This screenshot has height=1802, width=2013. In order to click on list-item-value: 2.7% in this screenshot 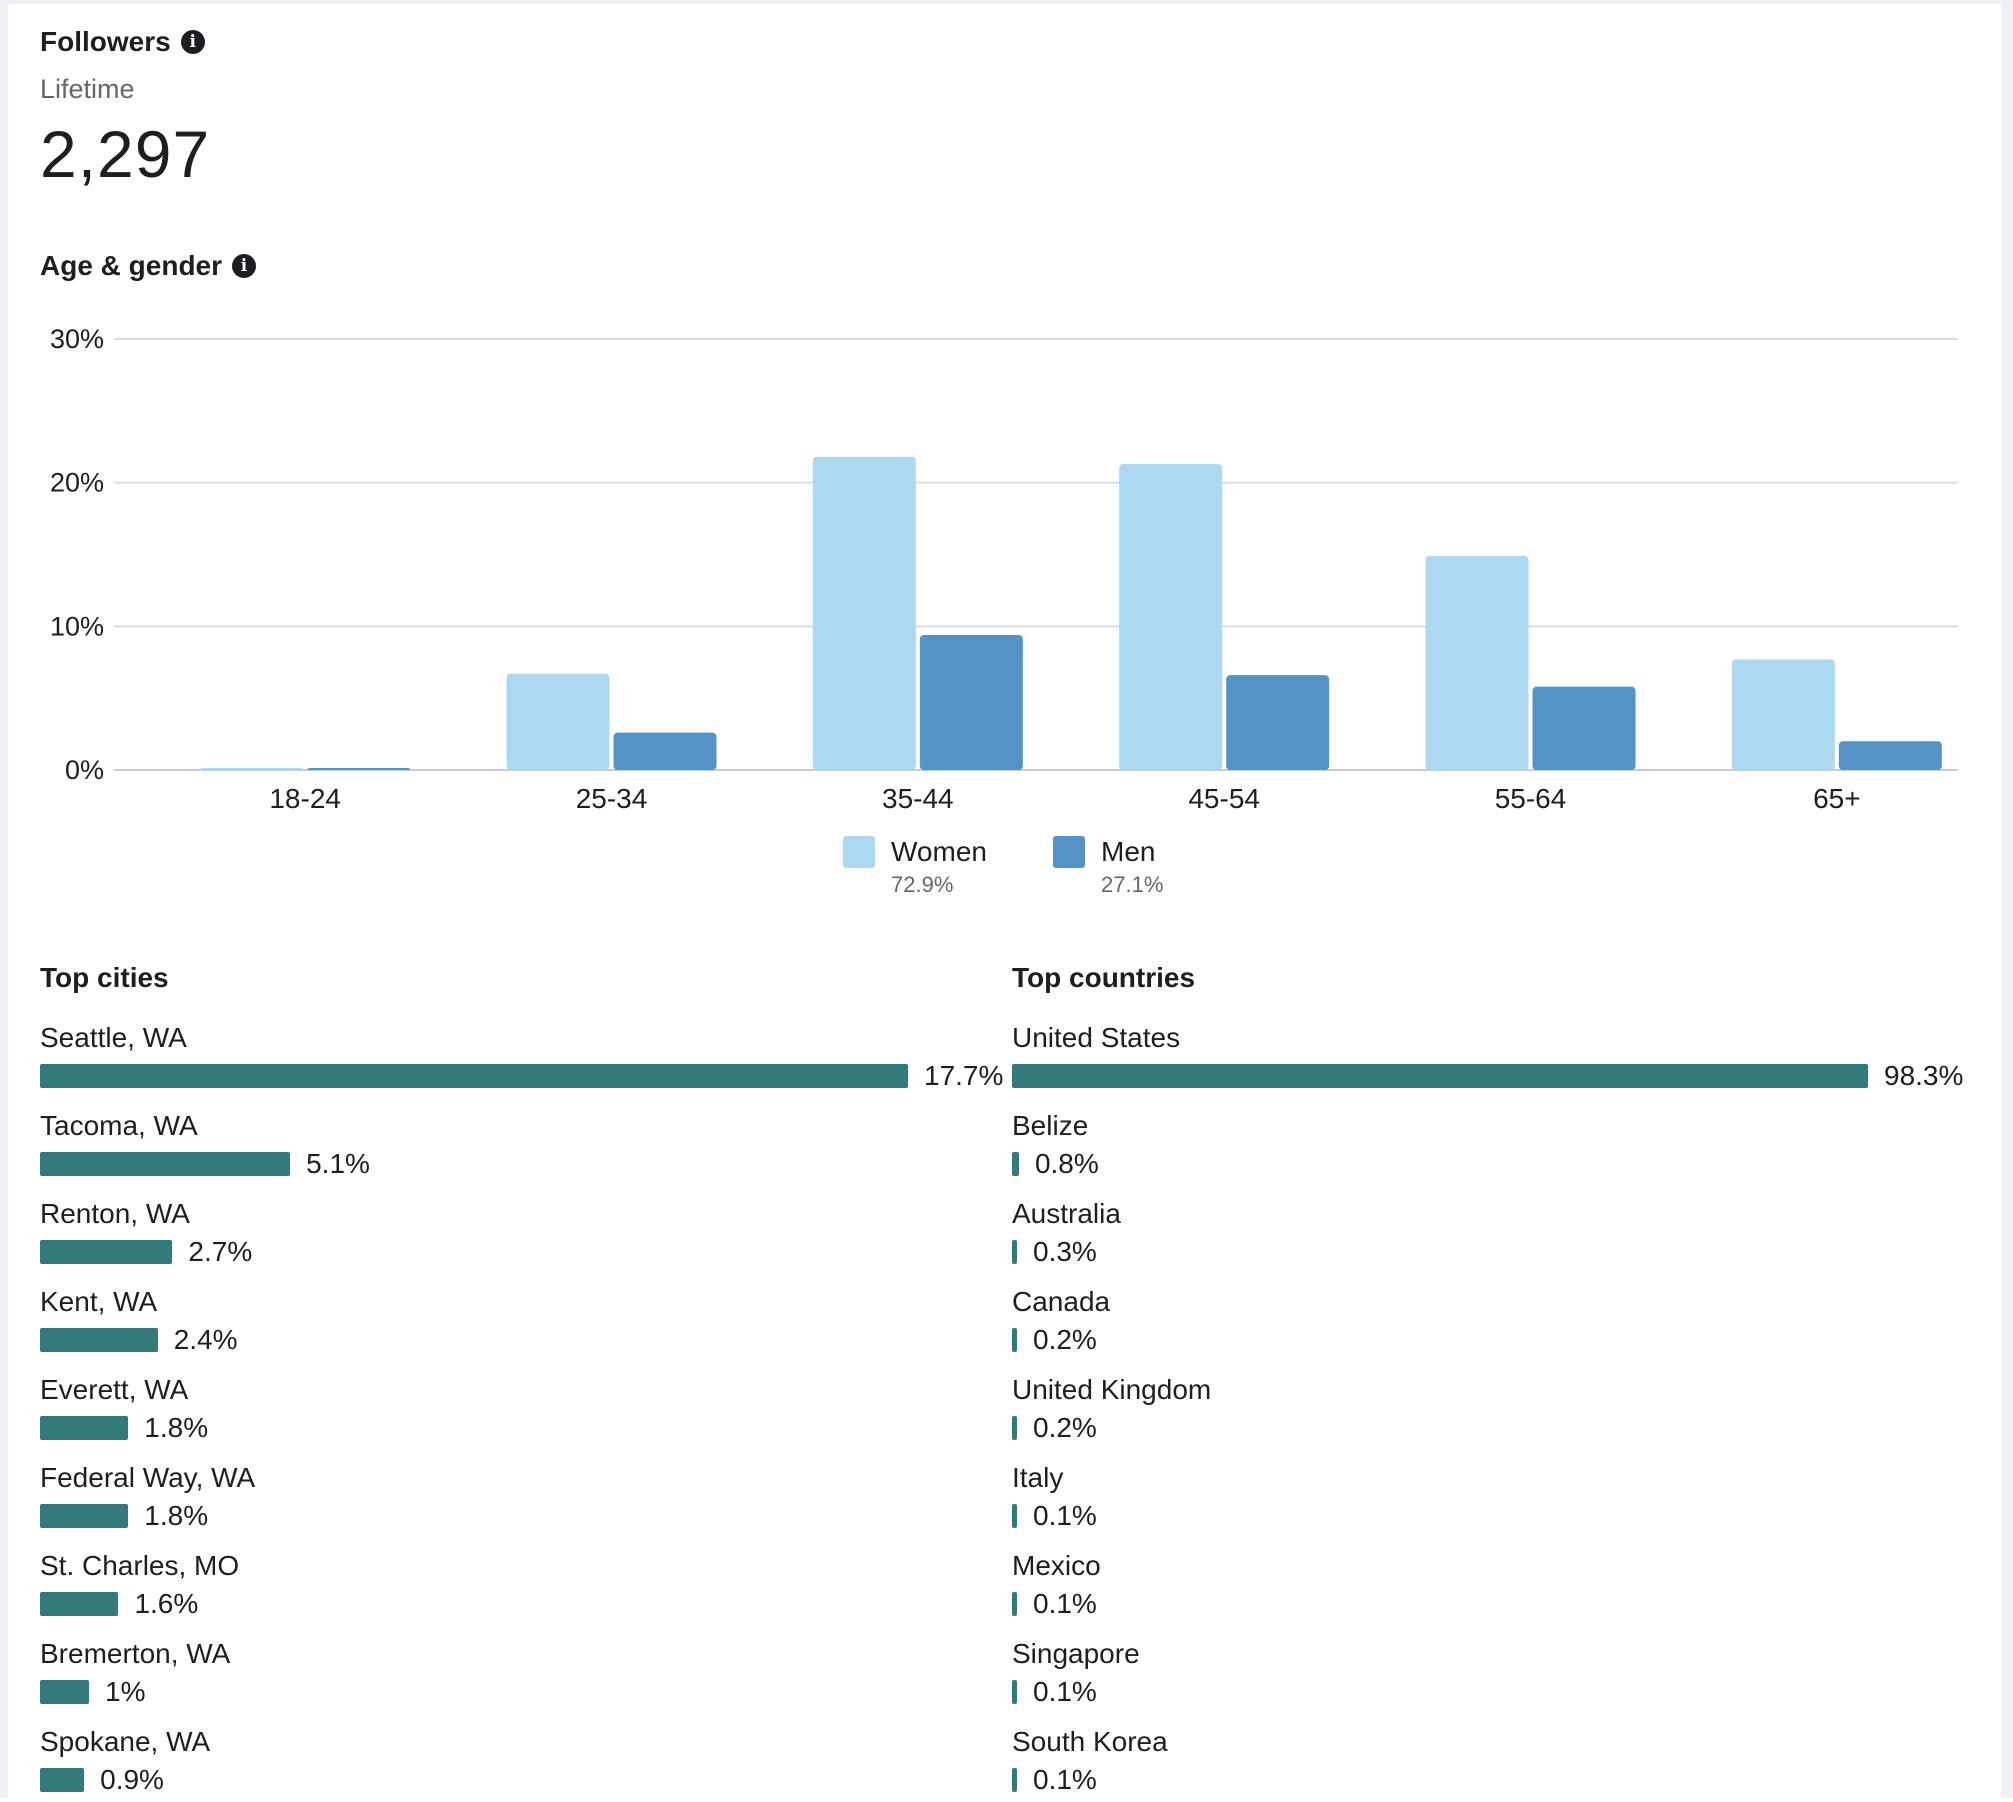, I will do `click(220, 1251)`.